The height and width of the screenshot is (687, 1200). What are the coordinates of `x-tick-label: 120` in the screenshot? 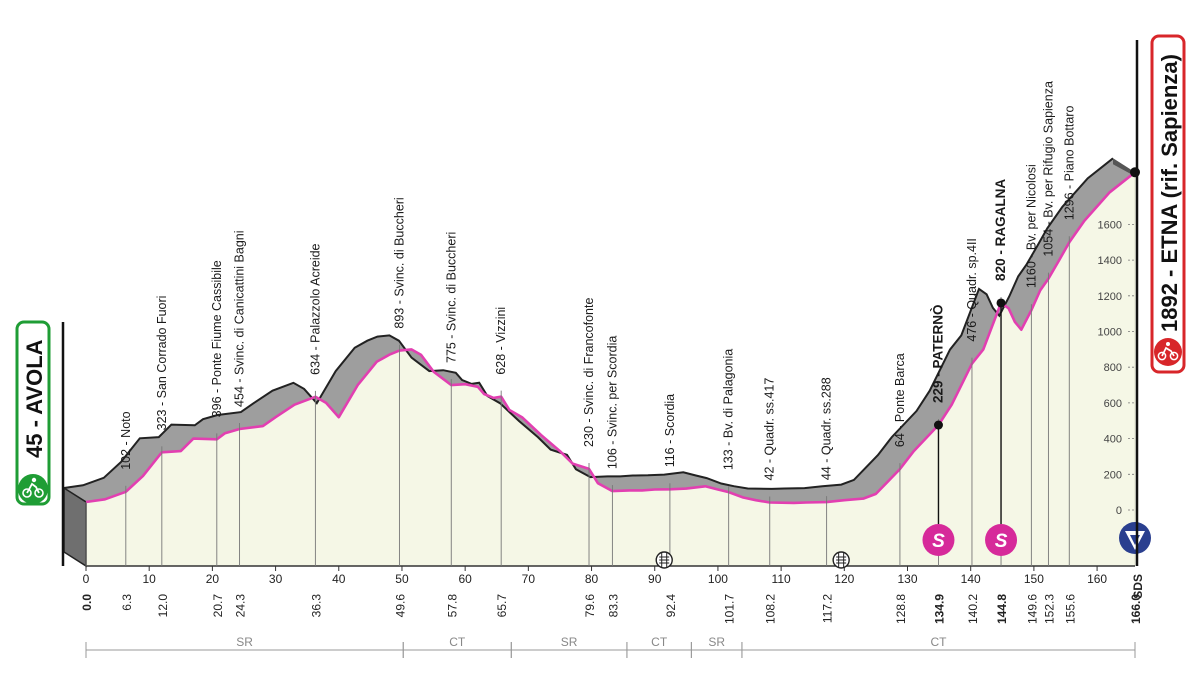 It's located at (844, 579).